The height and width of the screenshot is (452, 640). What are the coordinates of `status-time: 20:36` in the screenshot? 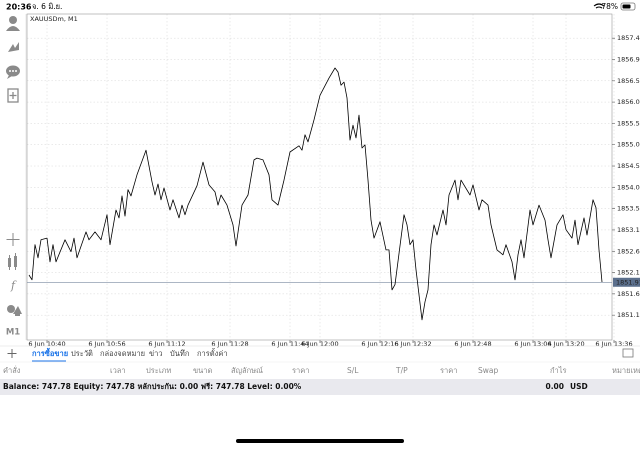 It's located at (19, 7).